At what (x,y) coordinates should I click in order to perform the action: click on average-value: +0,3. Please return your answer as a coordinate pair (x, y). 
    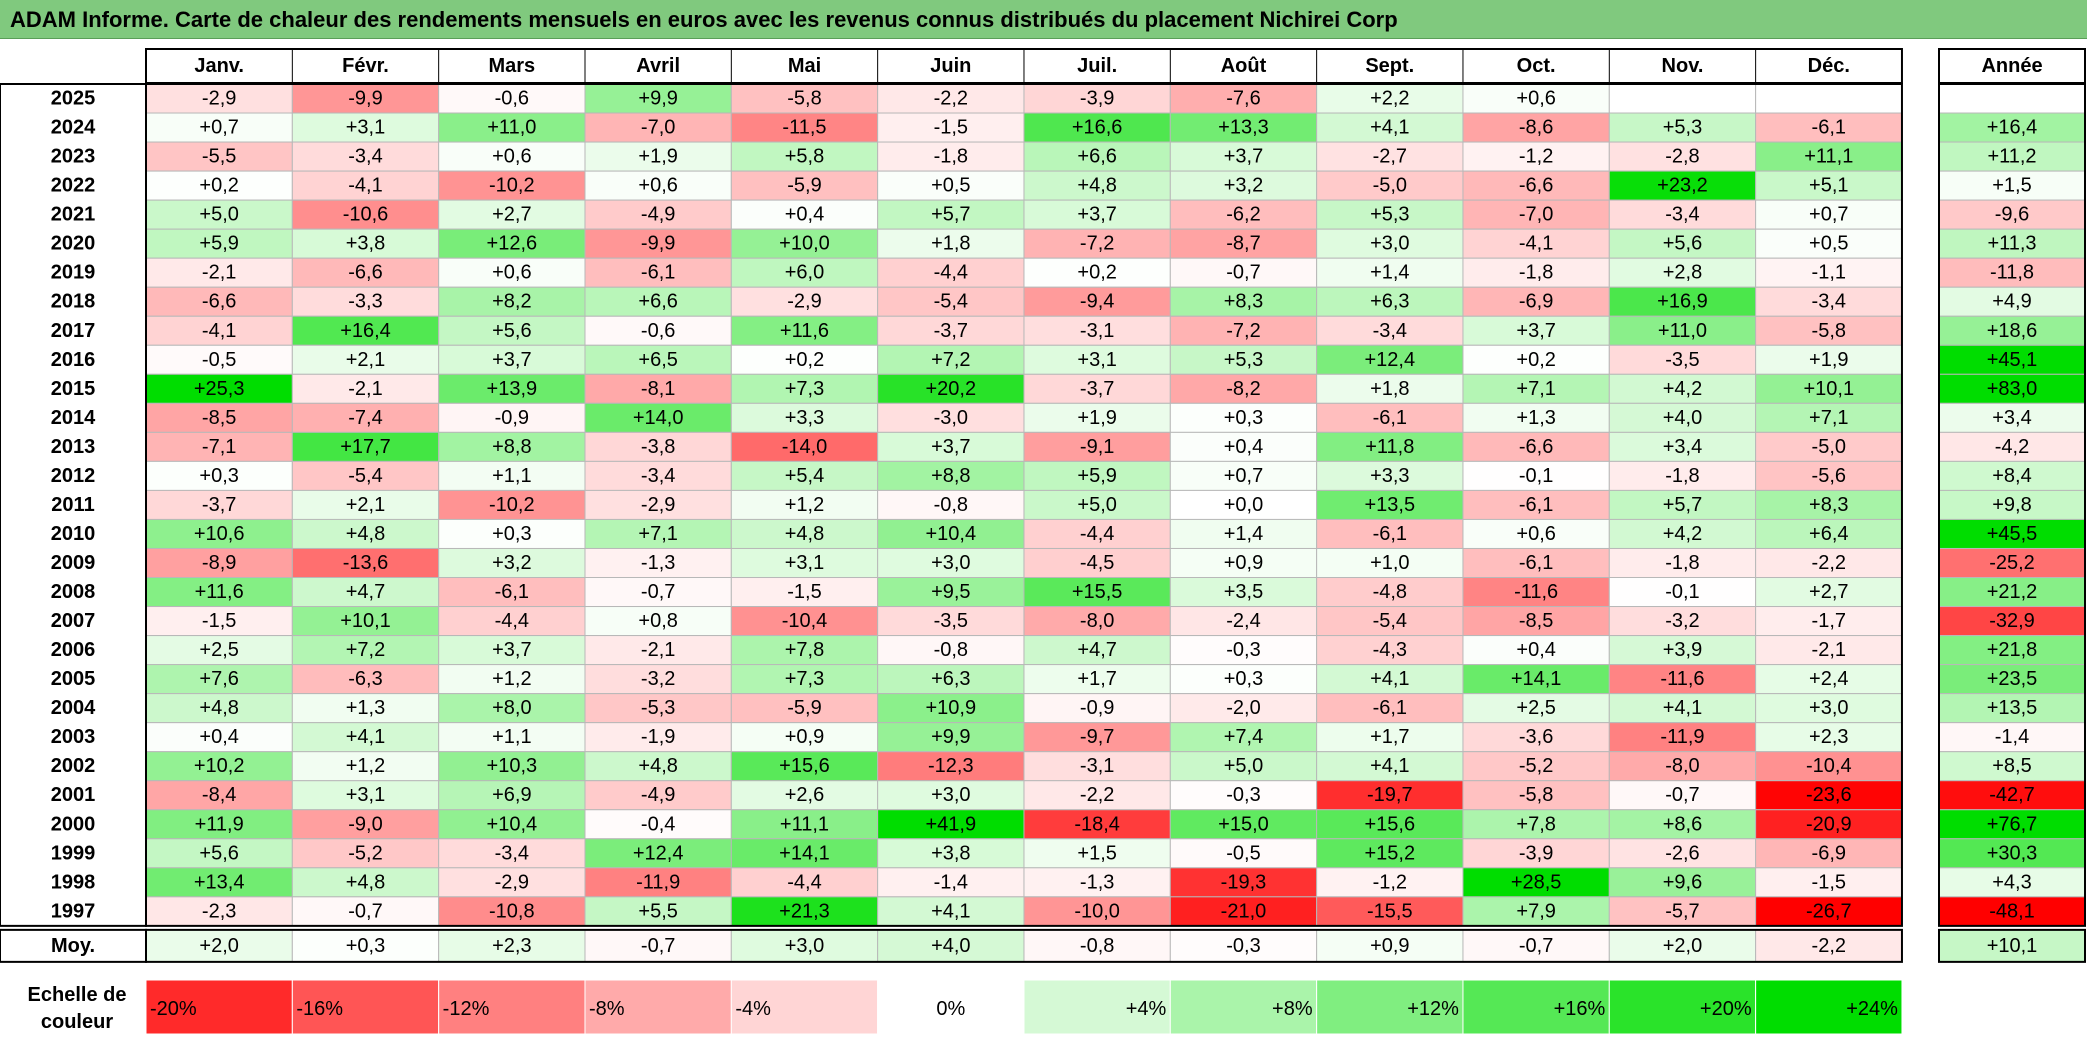
    Looking at the image, I should click on (365, 946).